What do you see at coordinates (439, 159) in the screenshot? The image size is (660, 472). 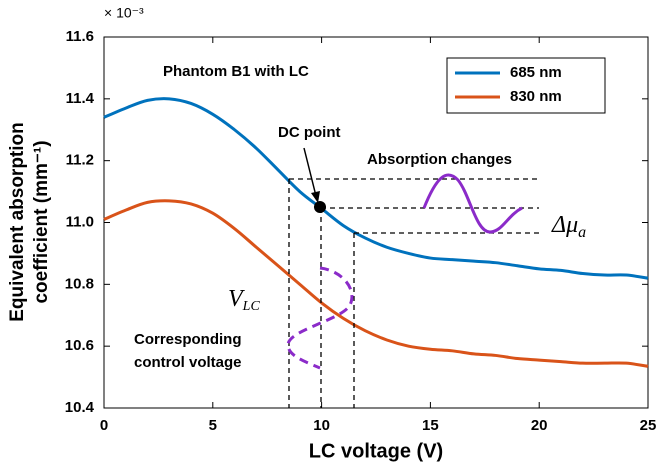 I see `annotation: Absorption changes` at bounding box center [439, 159].